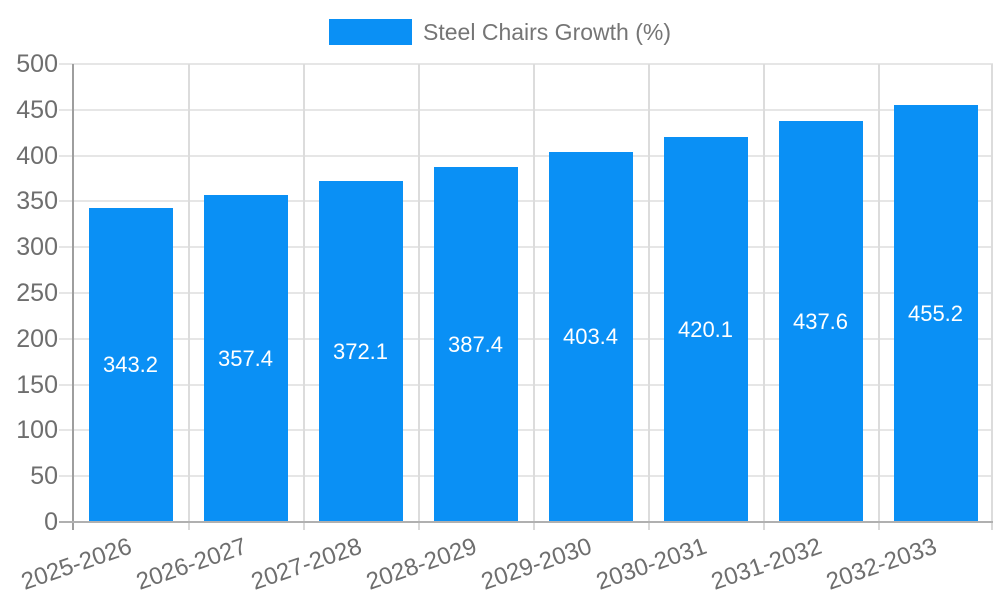  I want to click on y-tick-label: 200, so click(37, 338).